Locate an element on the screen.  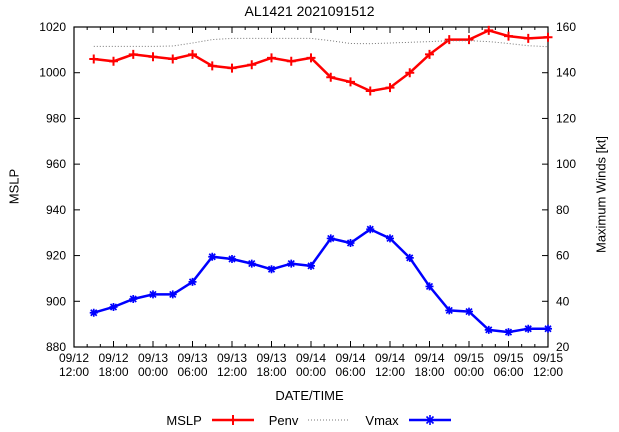
y2-tick-label: 60 is located at coordinates (563, 256).